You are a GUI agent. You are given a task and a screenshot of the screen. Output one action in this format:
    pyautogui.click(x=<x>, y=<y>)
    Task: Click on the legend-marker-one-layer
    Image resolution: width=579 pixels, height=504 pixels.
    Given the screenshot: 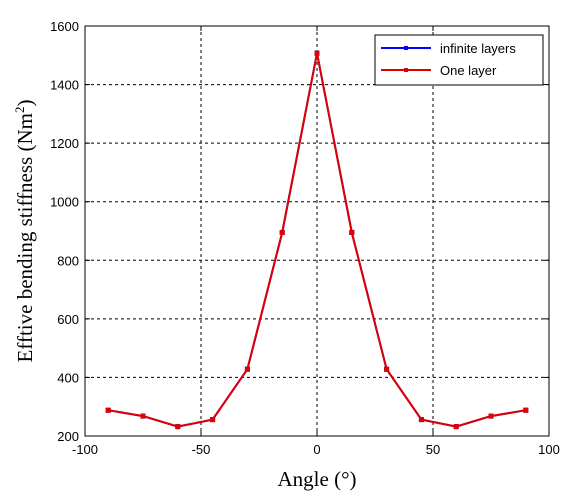 What is the action you would take?
    pyautogui.click(x=406, y=70)
    